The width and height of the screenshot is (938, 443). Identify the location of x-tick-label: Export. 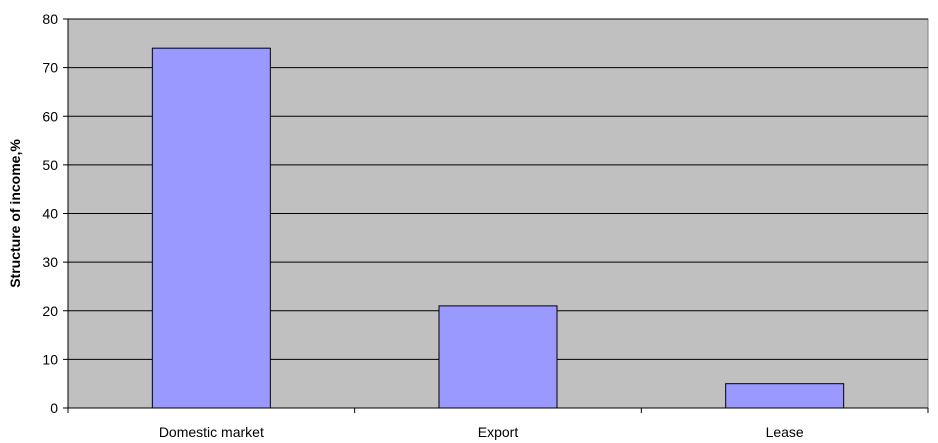
(498, 432).